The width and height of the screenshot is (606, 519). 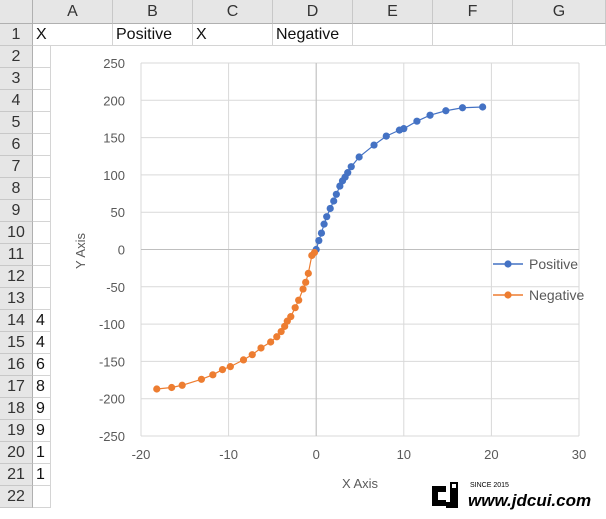 What do you see at coordinates (233, 12) in the screenshot?
I see `column-header-c: C` at bounding box center [233, 12].